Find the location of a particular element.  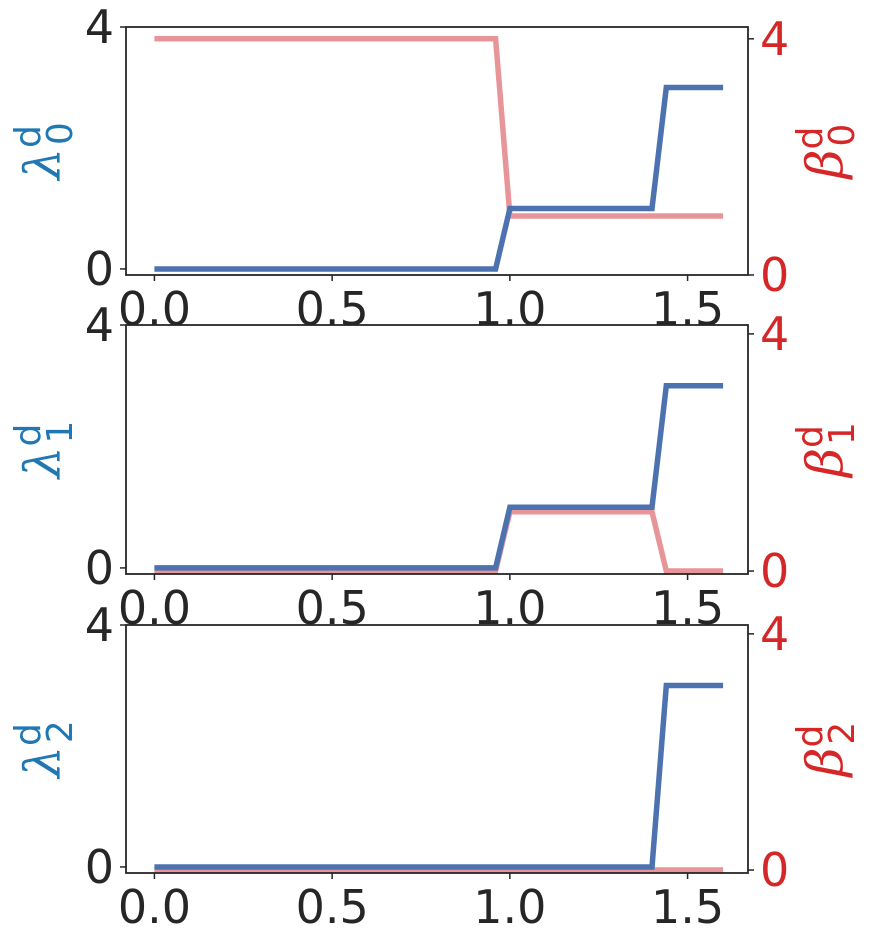

right-y-axis-label: βd2 is located at coordinates (826, 750).